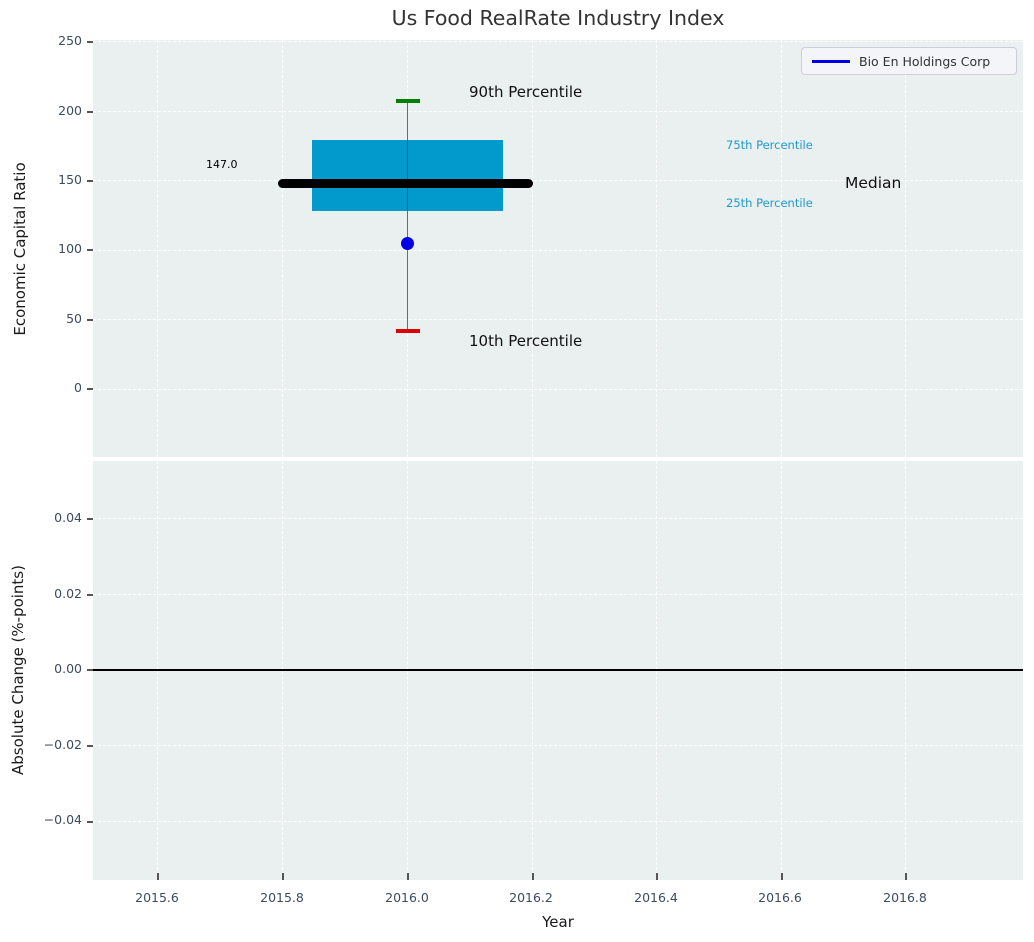  Describe the element at coordinates (407, 243) in the screenshot. I see `company-data-point` at that location.